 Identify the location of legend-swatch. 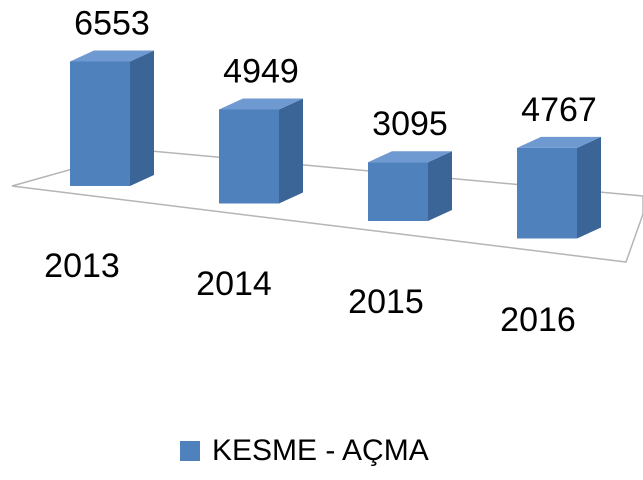
(190, 451).